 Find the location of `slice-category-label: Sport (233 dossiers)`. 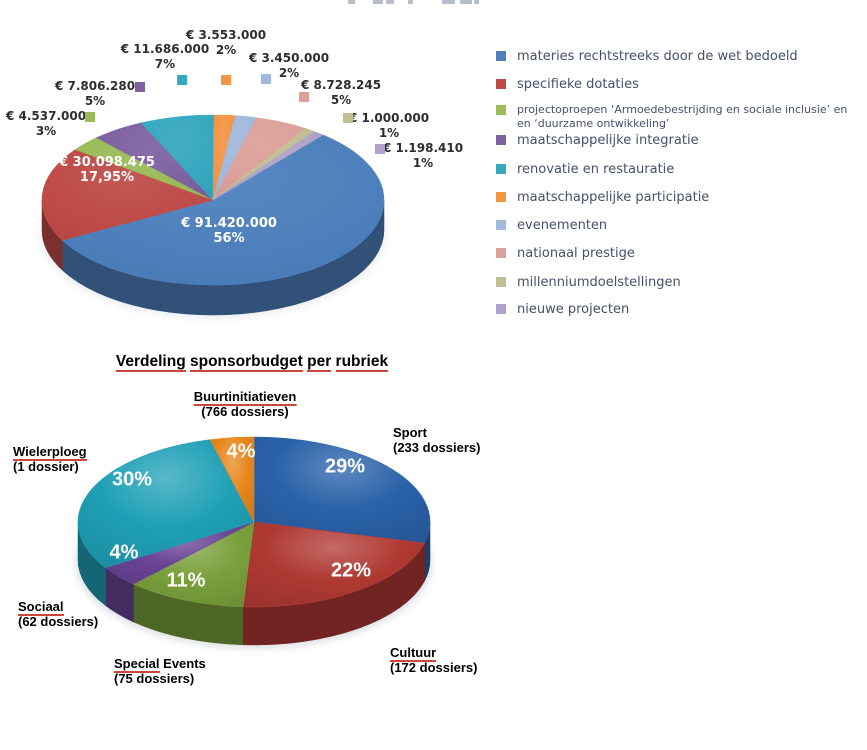

slice-category-label: Sport (233 dossiers) is located at coordinates (437, 440).